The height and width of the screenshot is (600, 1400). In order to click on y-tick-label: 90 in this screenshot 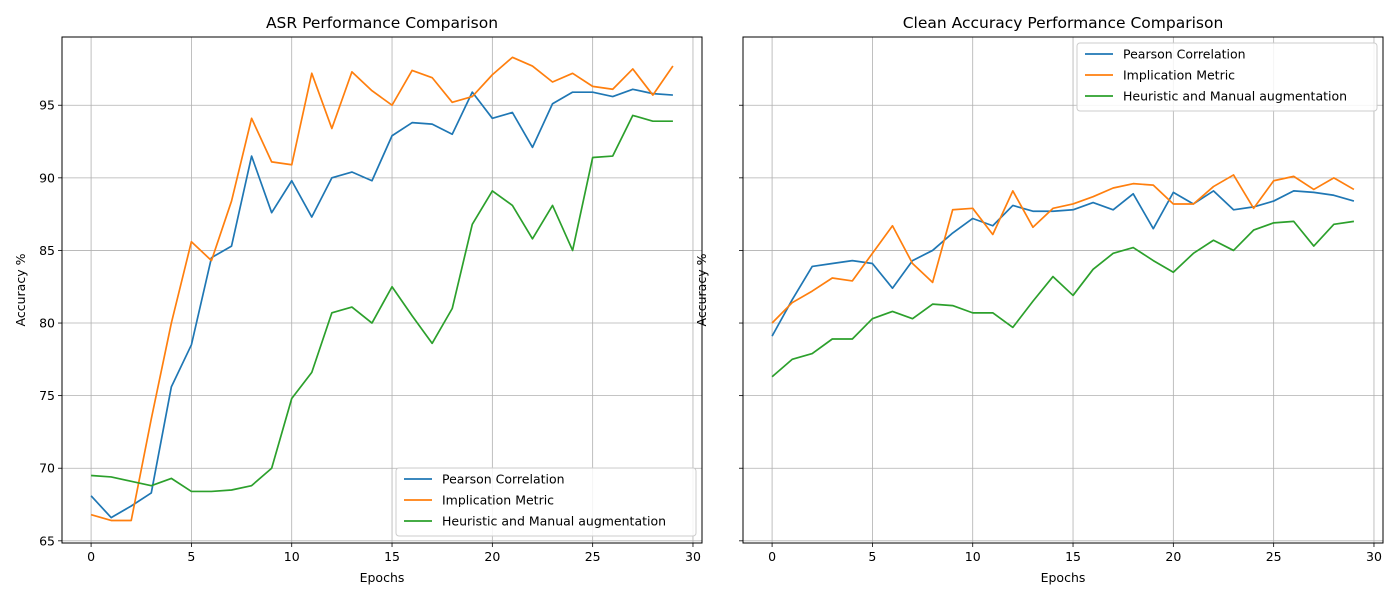, I will do `click(47, 177)`.